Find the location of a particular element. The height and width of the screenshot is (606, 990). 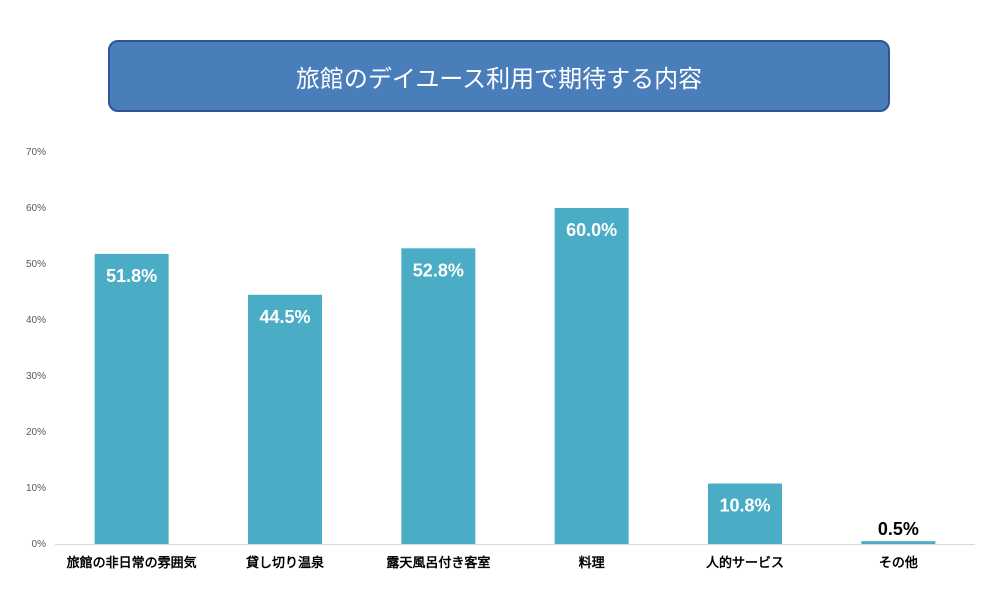

x-tick-label: その他 is located at coordinates (898, 563).